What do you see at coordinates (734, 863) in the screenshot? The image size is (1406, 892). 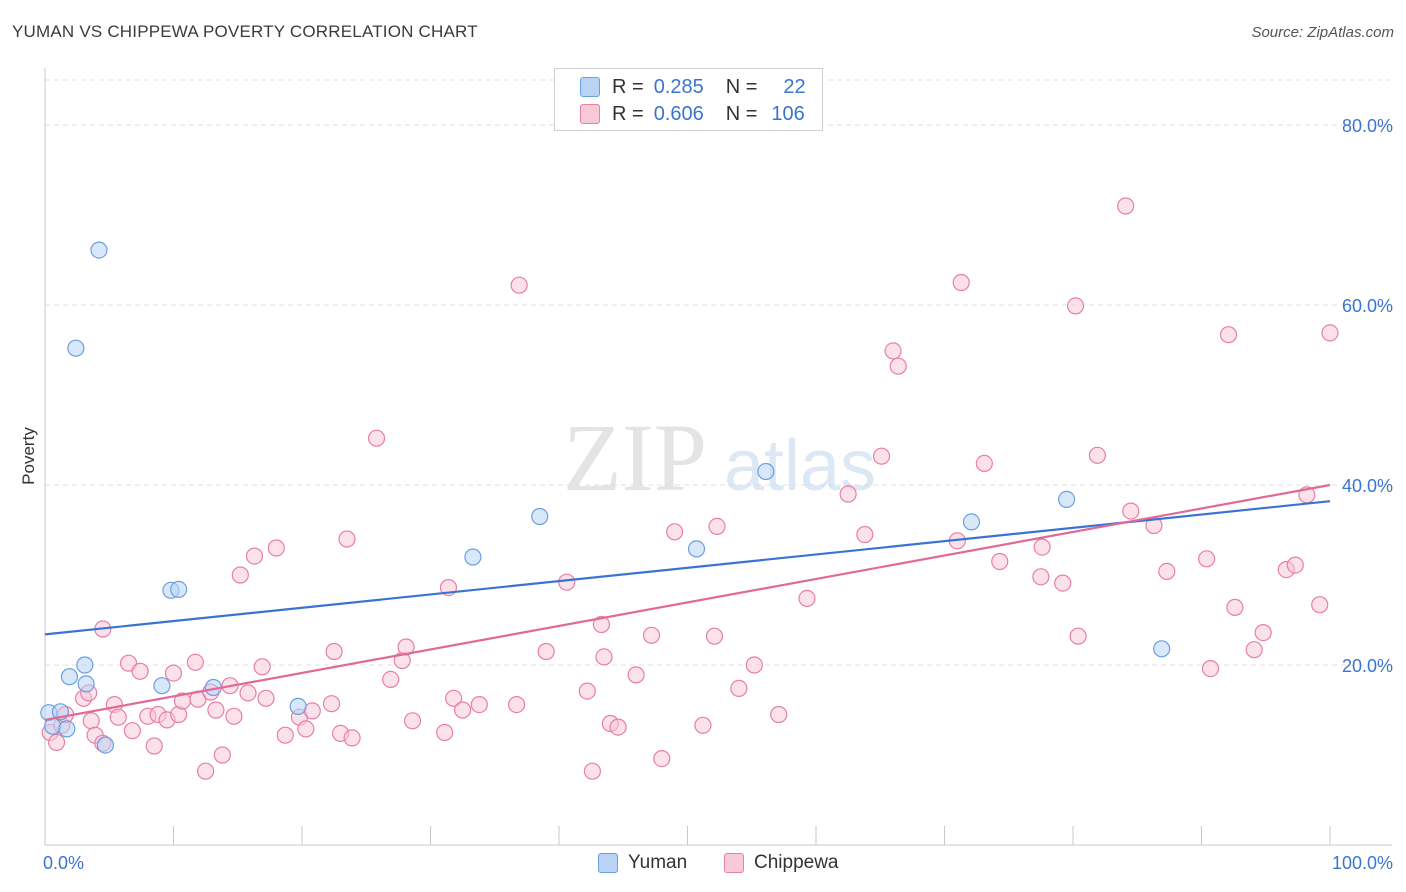 I see `series-swatch-chippewa` at bounding box center [734, 863].